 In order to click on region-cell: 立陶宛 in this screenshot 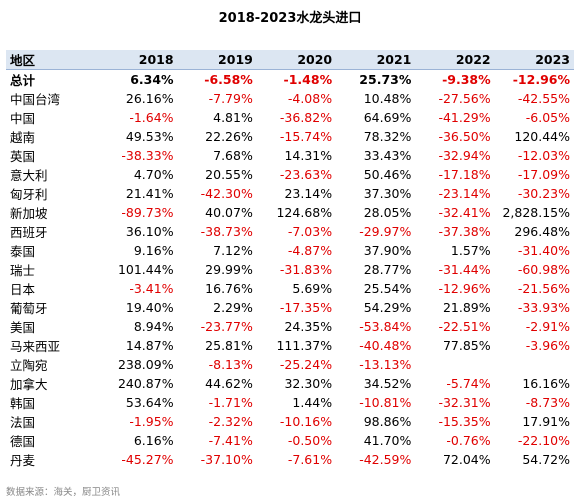, I will do `click(29, 365)`.